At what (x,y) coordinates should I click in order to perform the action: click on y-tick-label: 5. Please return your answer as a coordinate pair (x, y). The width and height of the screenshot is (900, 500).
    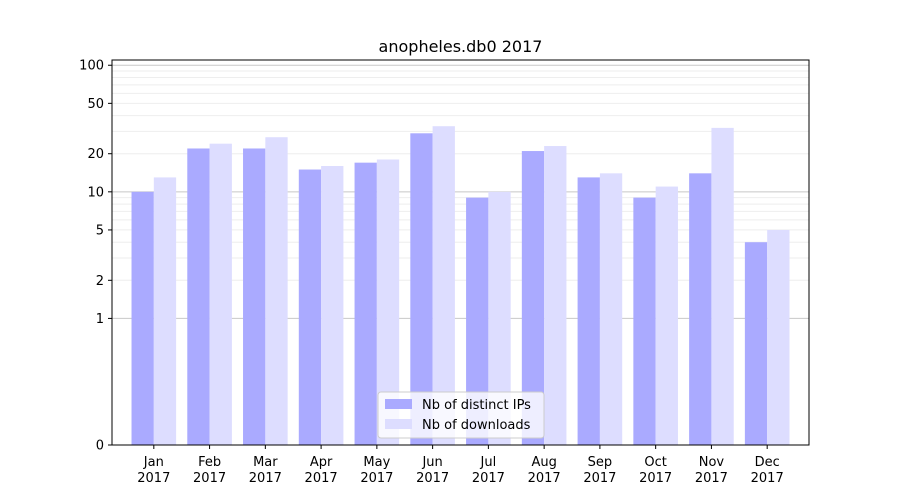
    Looking at the image, I should click on (100, 230).